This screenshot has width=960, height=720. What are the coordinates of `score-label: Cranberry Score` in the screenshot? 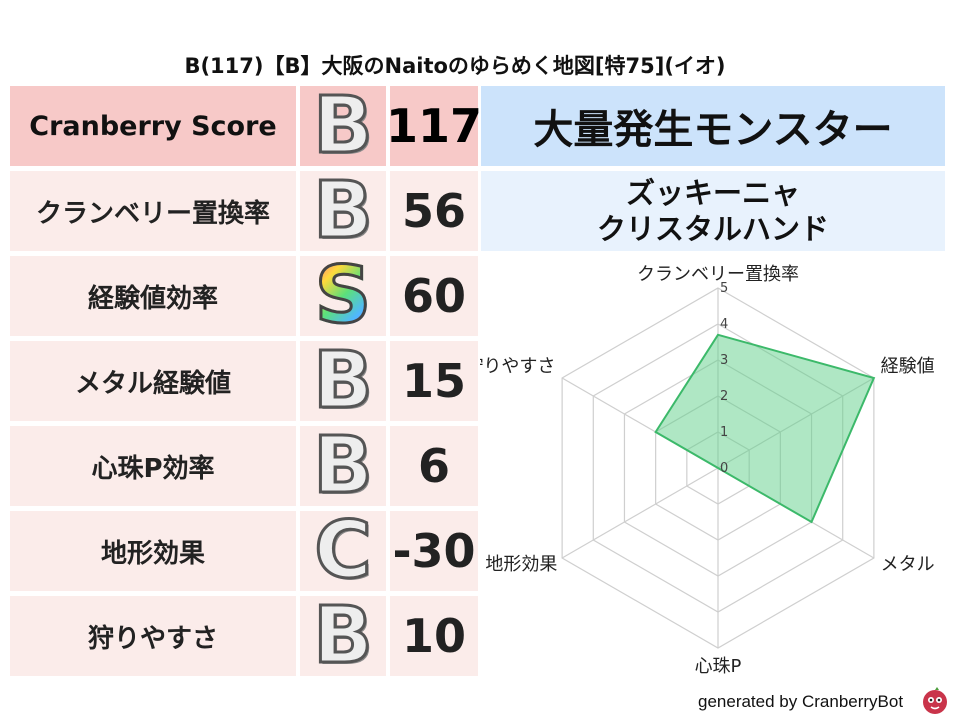 It's located at (153, 126).